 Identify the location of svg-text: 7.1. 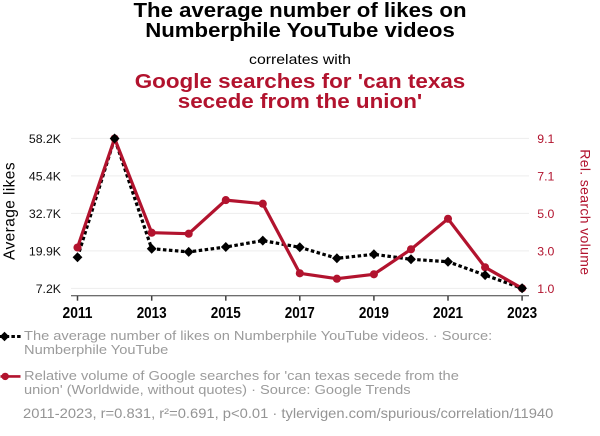
(545, 176).